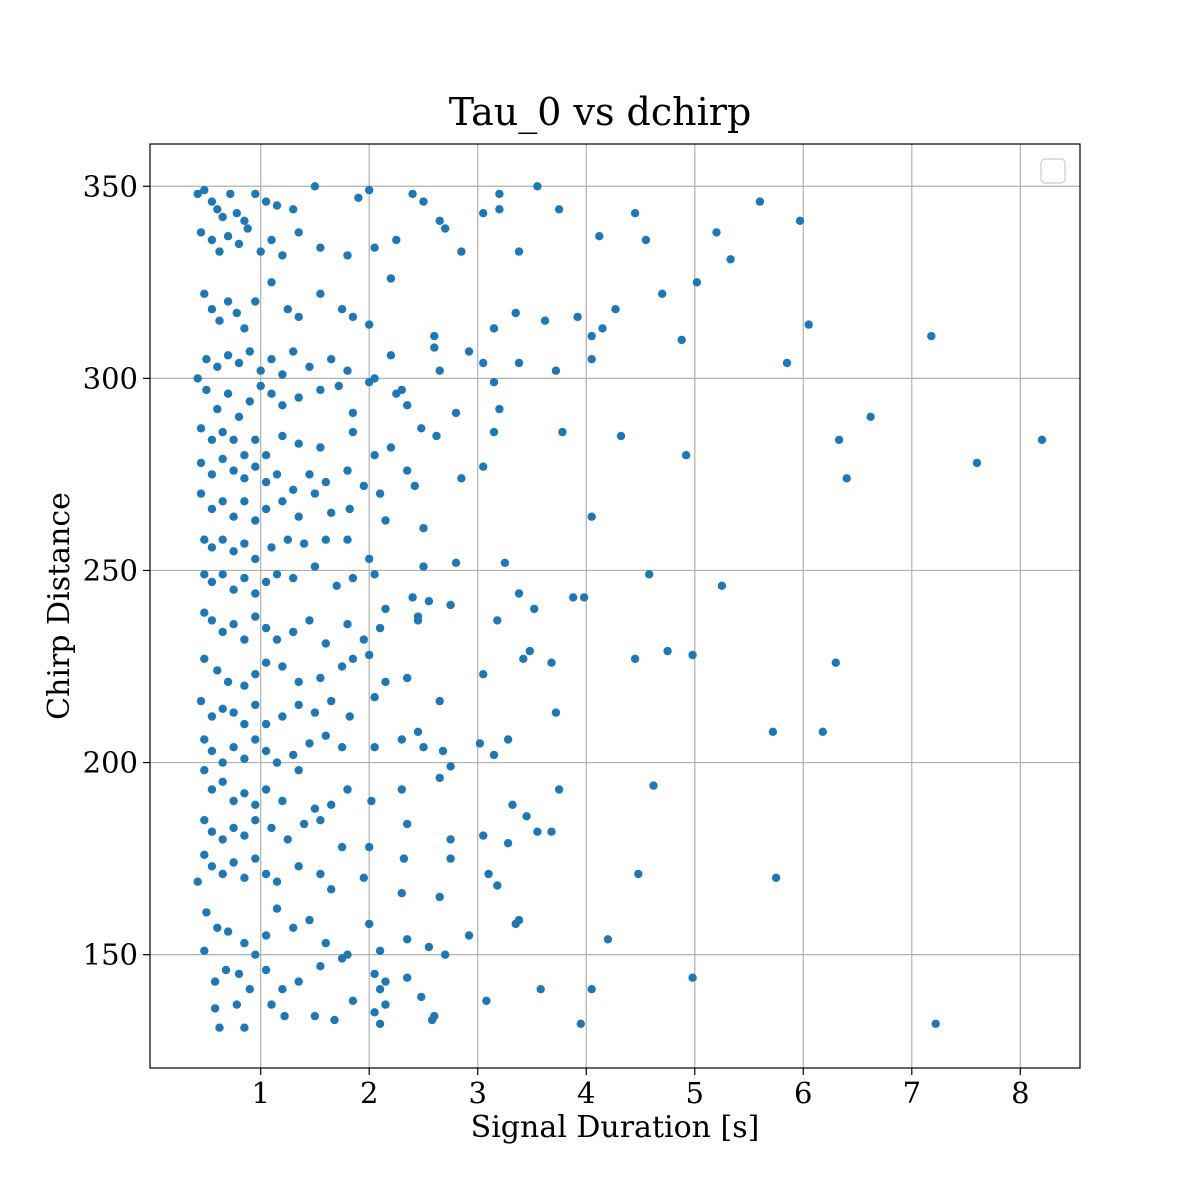  What do you see at coordinates (640, 1089) in the screenshot?
I see `x-ticks: 1 2 3 4 5 6 7 8` at bounding box center [640, 1089].